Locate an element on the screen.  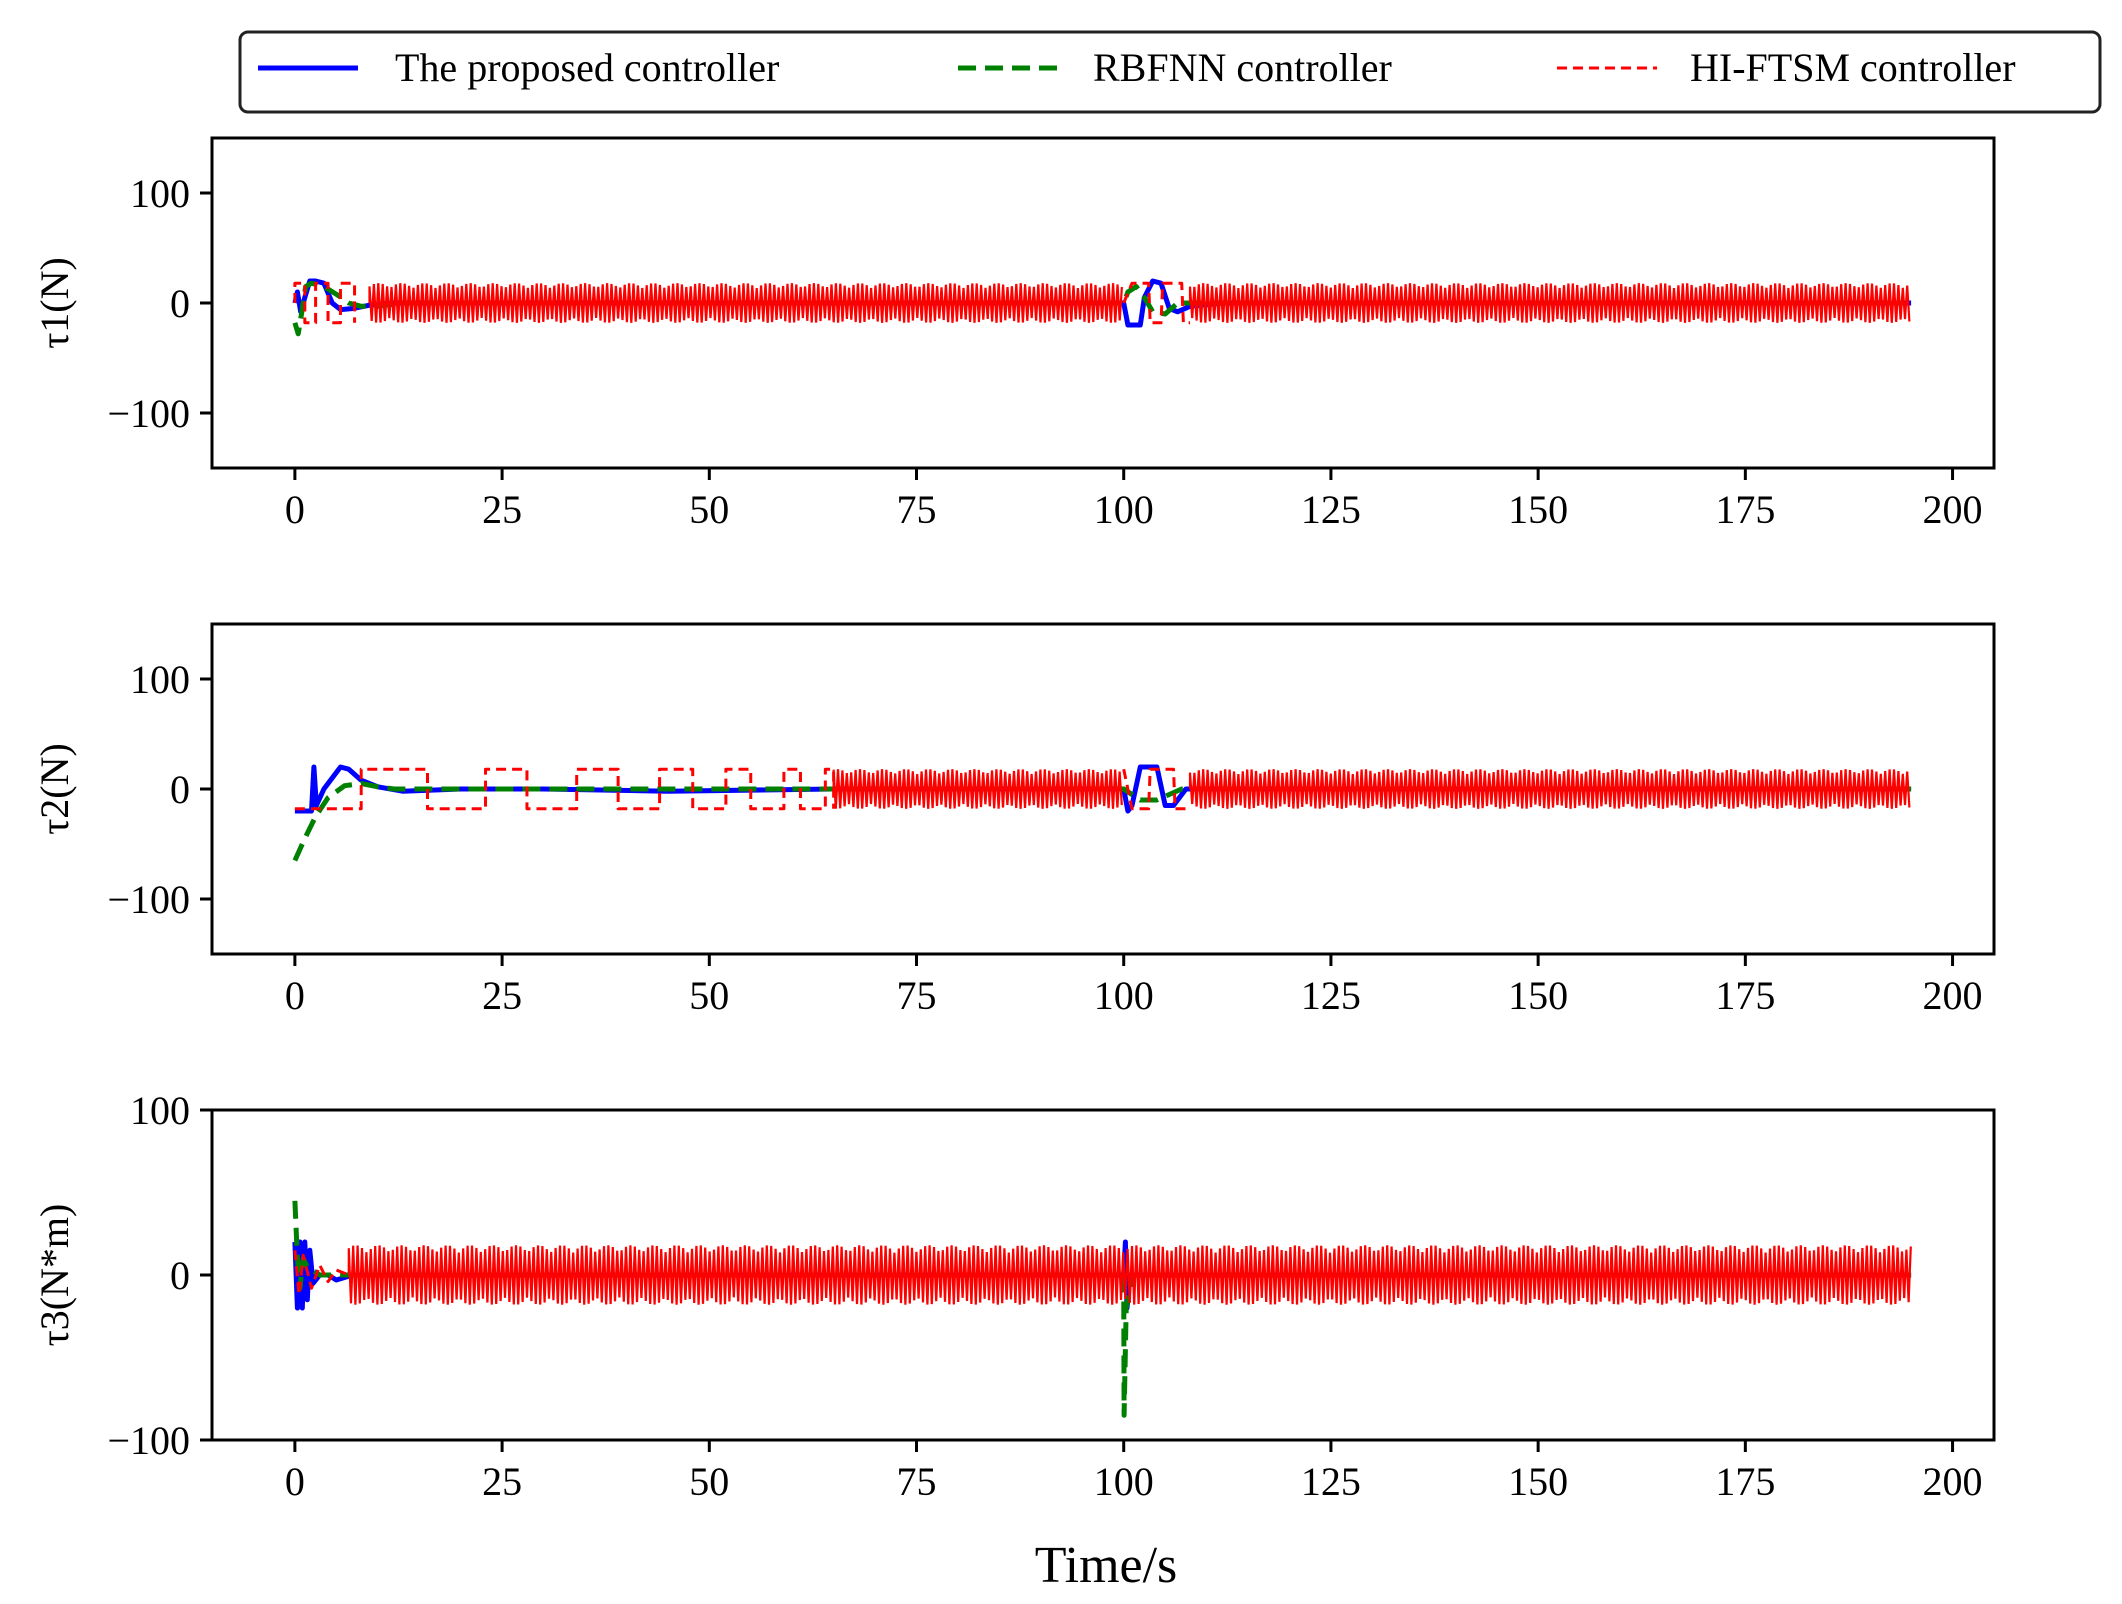
tau2-series is located at coordinates (1102, 813).